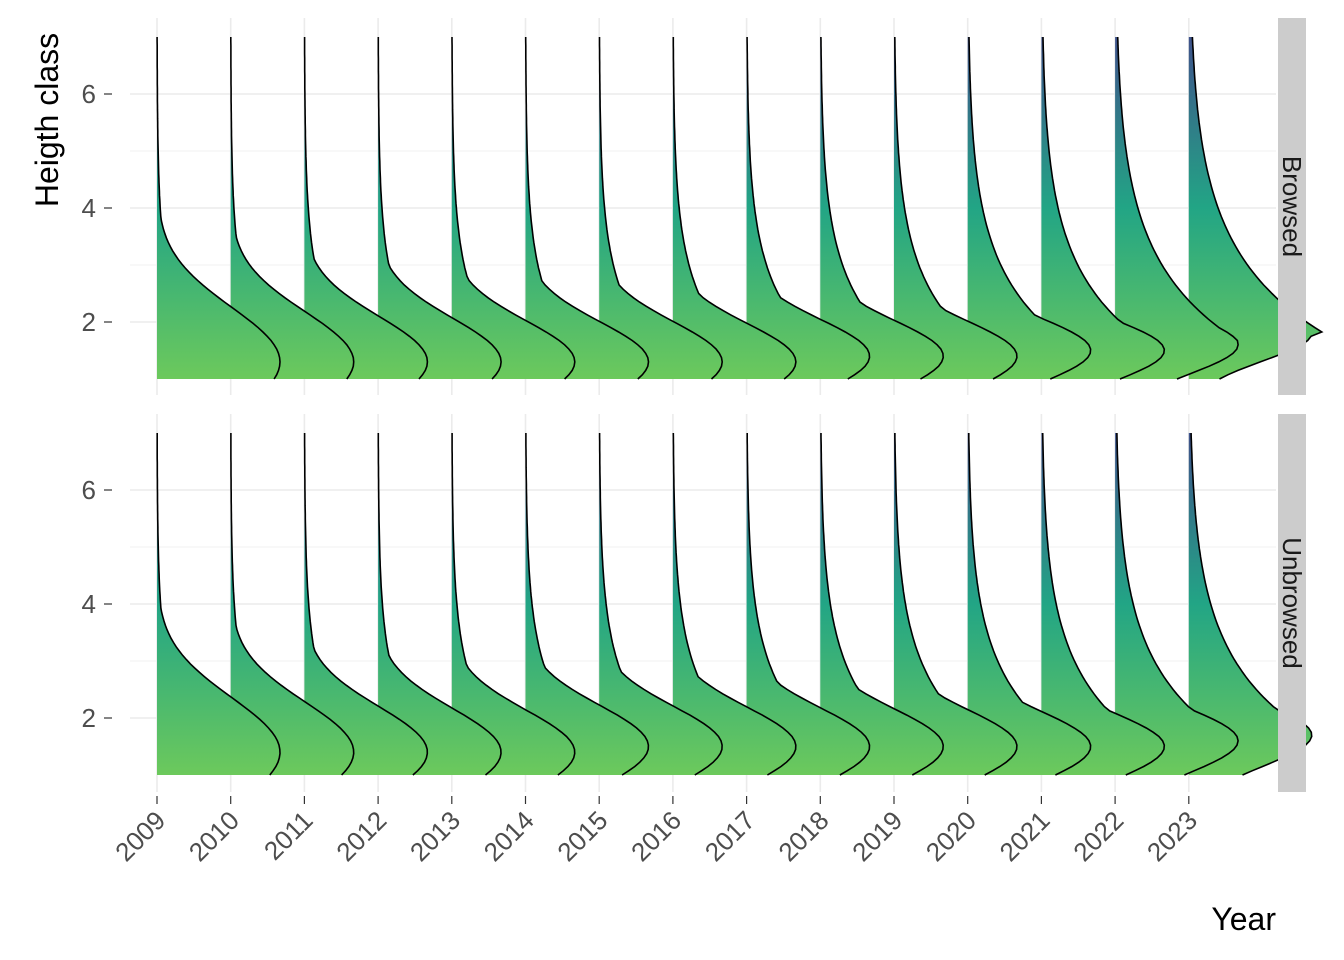 This screenshot has width=1344, height=960. Describe the element at coordinates (435, 836) in the screenshot. I see `x-tick-label: 2013` at that location.